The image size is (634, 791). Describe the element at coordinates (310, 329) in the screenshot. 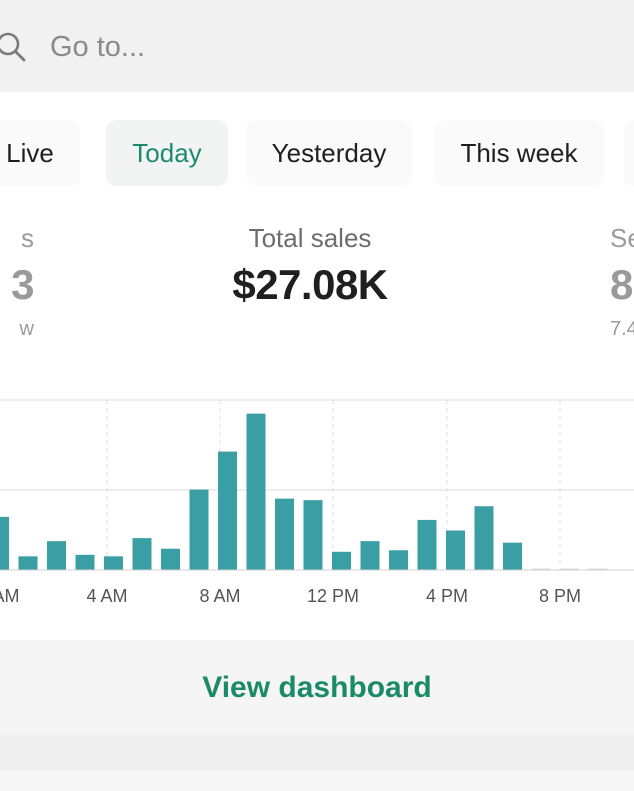

I see `metric-sub` at that location.